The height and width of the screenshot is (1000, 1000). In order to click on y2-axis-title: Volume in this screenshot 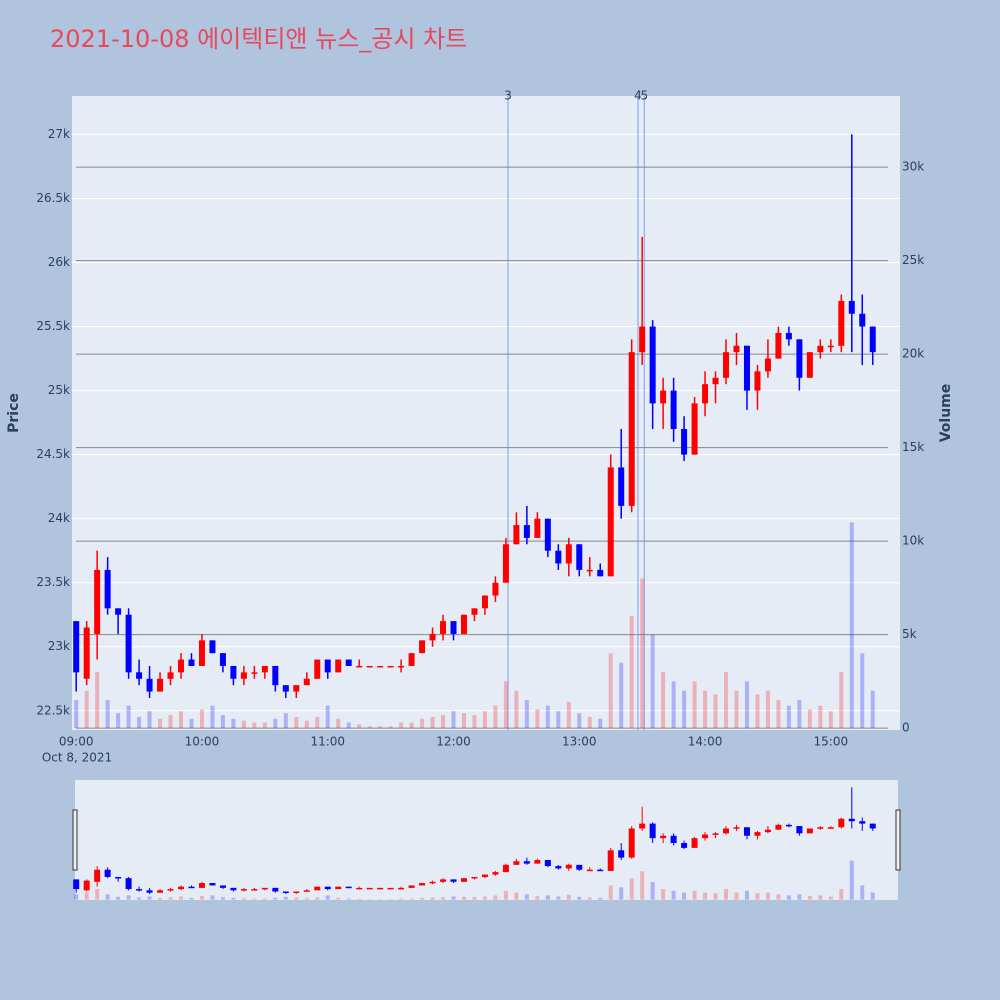, I will do `click(946, 413)`.